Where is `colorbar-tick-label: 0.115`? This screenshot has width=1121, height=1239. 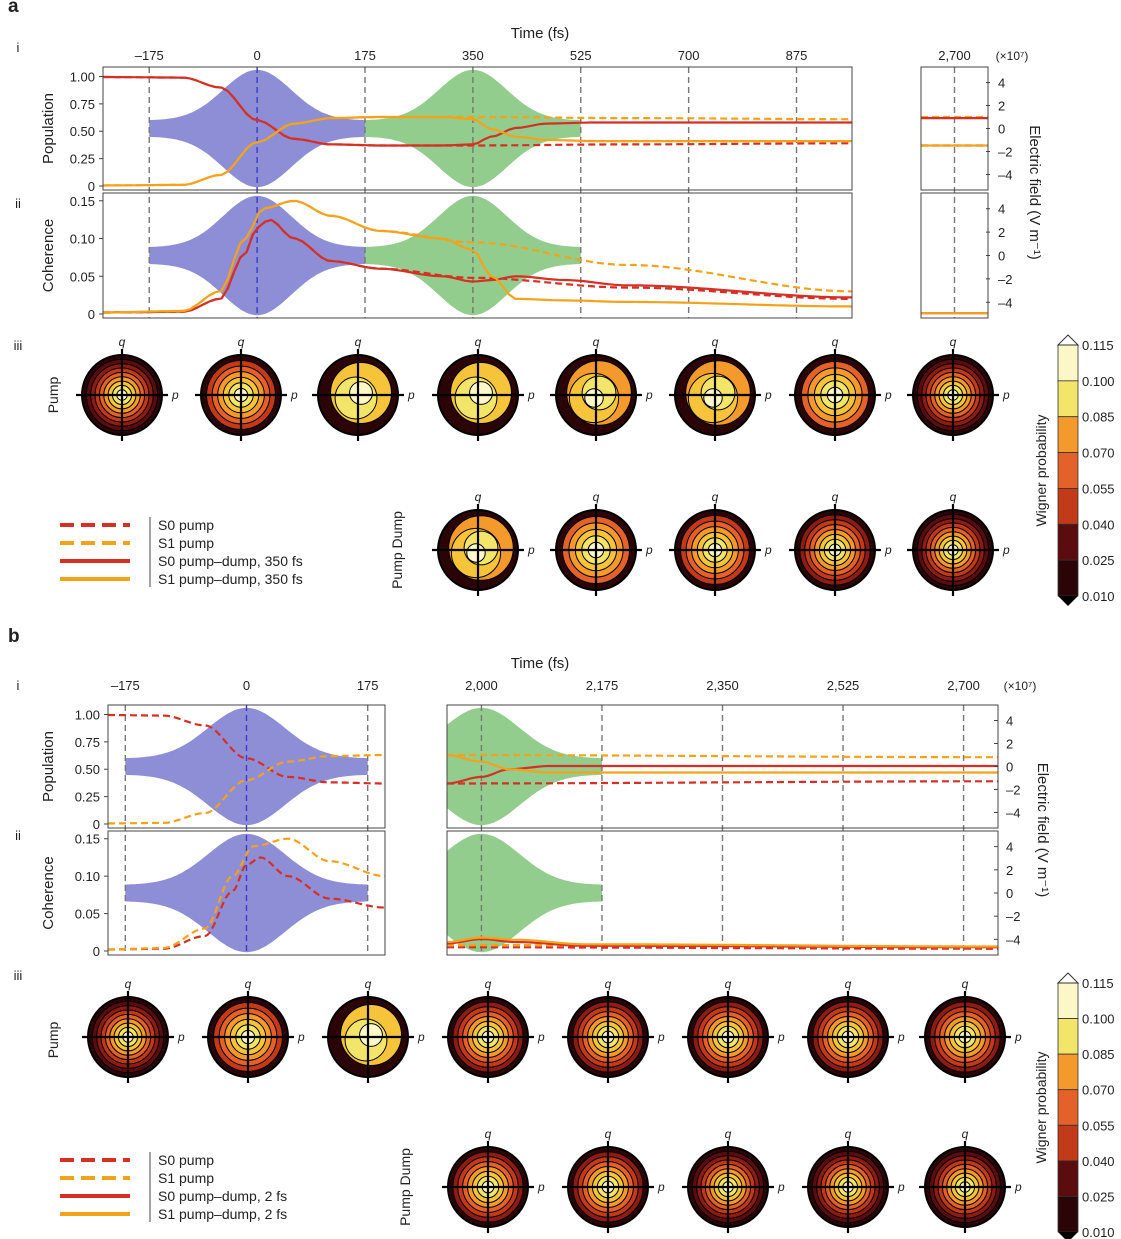
colorbar-tick-label: 0.115 is located at coordinates (1098, 345).